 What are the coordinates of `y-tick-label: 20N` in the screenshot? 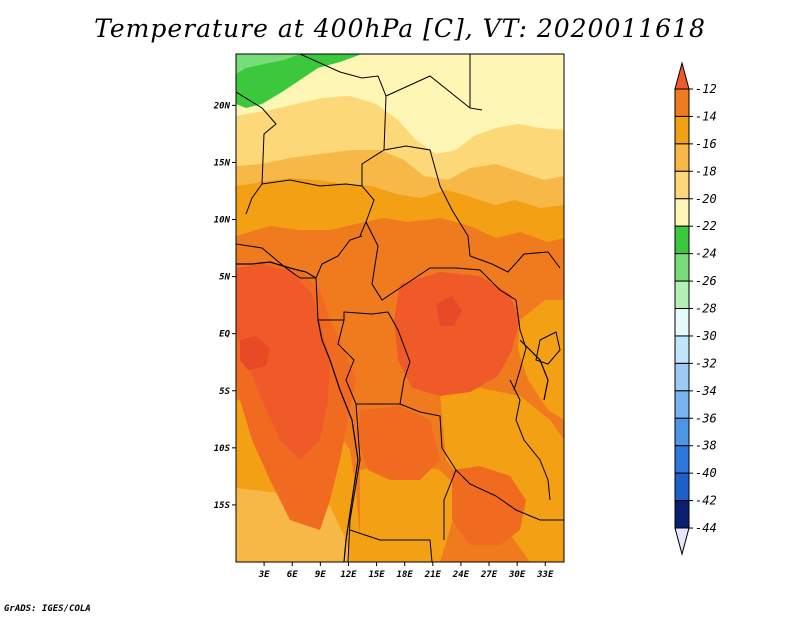 It's located at (222, 106).